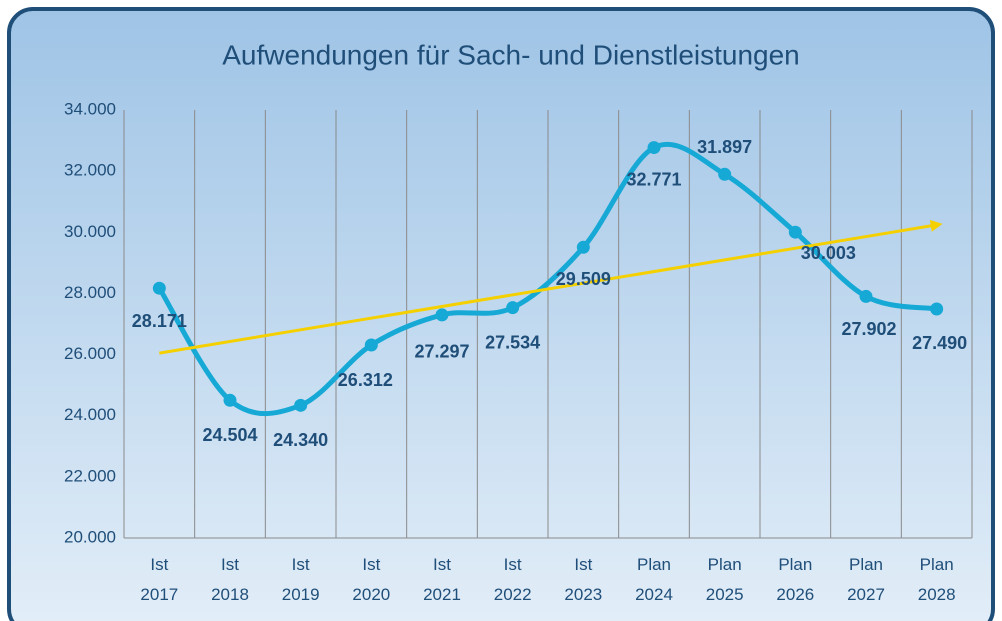 This screenshot has height=621, width=1002. Describe the element at coordinates (724, 579) in the screenshot. I see `x-tick-label: Plan 2025` at that location.